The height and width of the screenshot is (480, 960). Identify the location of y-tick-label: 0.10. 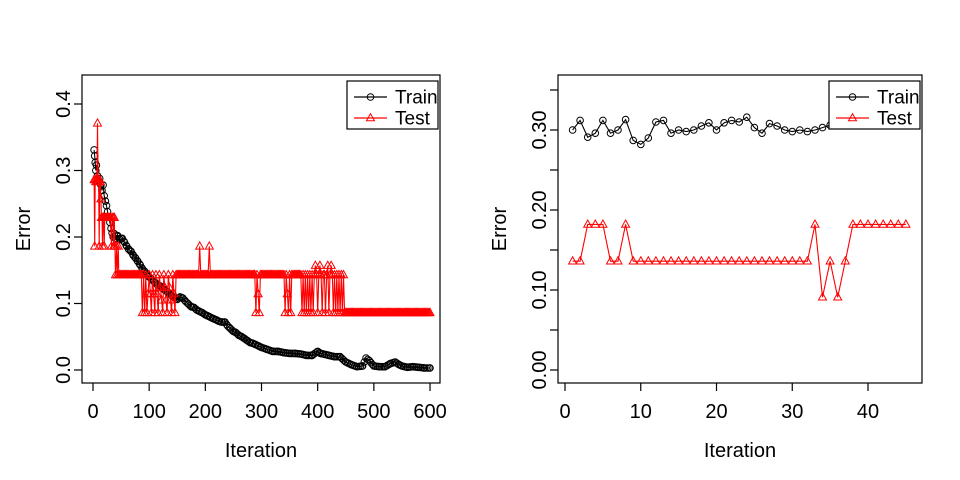
(540, 290).